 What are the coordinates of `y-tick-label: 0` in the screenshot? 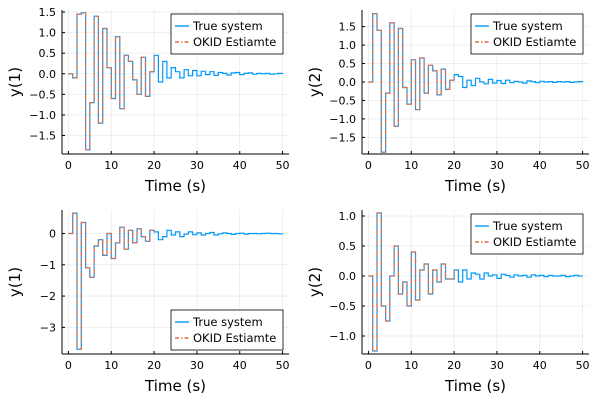 It's located at (52, 233).